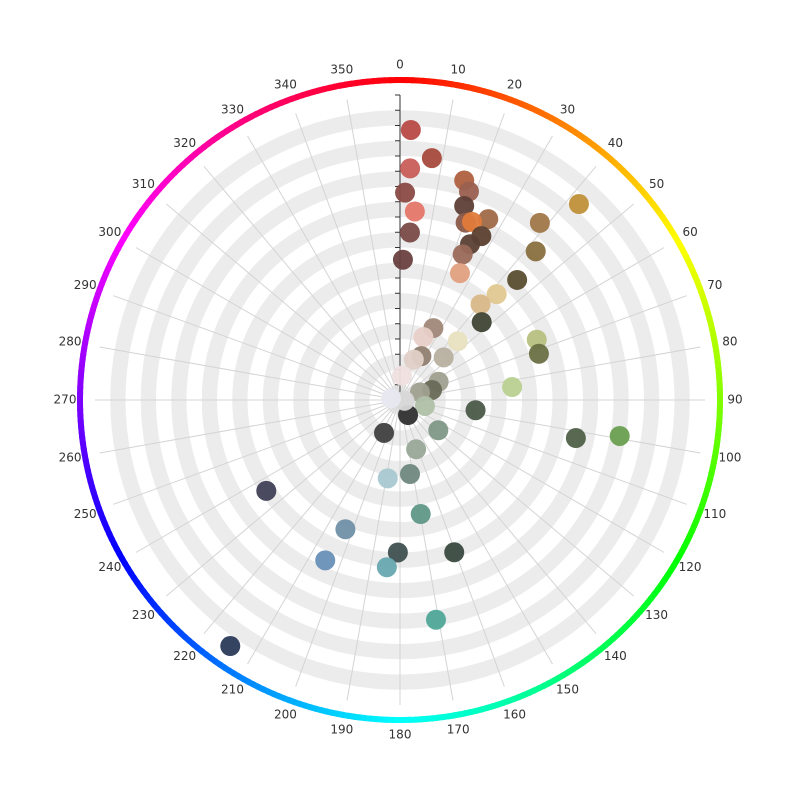 The width and height of the screenshot is (800, 804). Describe the element at coordinates (184, 143) in the screenshot. I see `angle-label: 320` at that location.